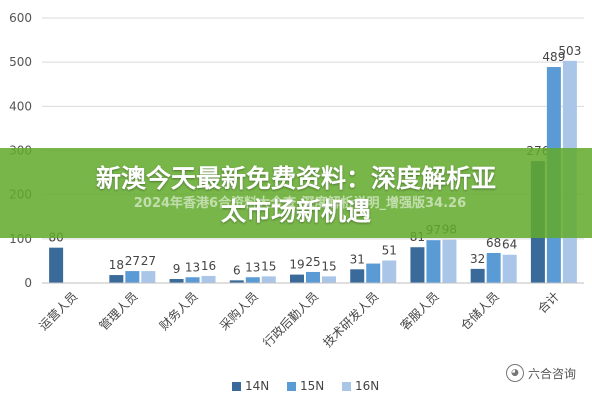 The width and height of the screenshot is (592, 400). What do you see at coordinates (357, 259) in the screenshot?
I see `data-label: 31` at bounding box center [357, 259].